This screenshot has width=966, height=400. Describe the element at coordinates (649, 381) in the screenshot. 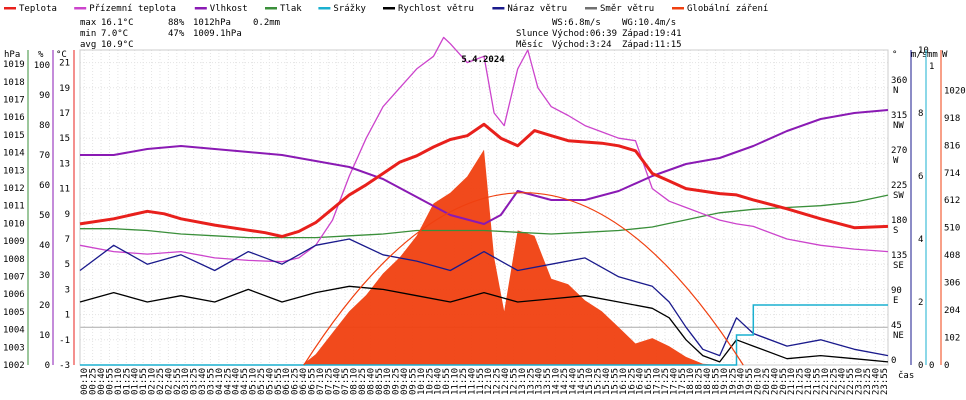

I see `x-tick-label: 16:55` at that location.